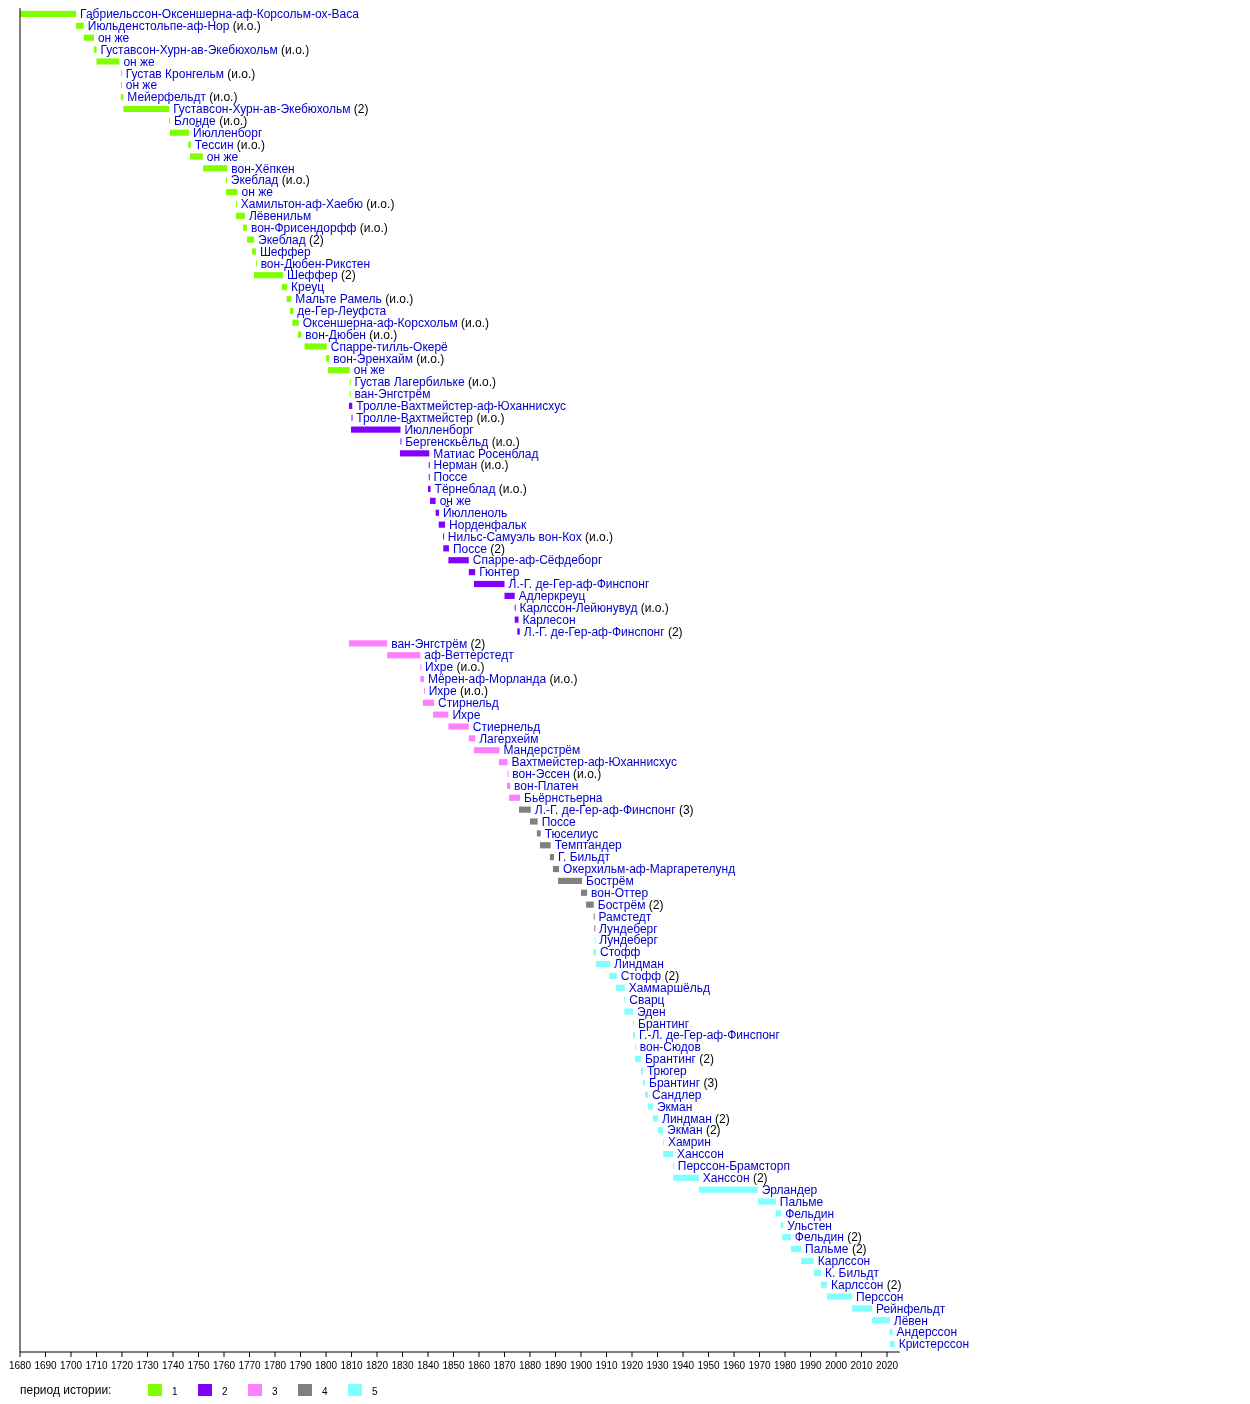 Image resolution: width=1250 pixels, height=1404 pixels. What do you see at coordinates (97, 1365) in the screenshot?
I see `x-tick-label: 1710` at bounding box center [97, 1365].